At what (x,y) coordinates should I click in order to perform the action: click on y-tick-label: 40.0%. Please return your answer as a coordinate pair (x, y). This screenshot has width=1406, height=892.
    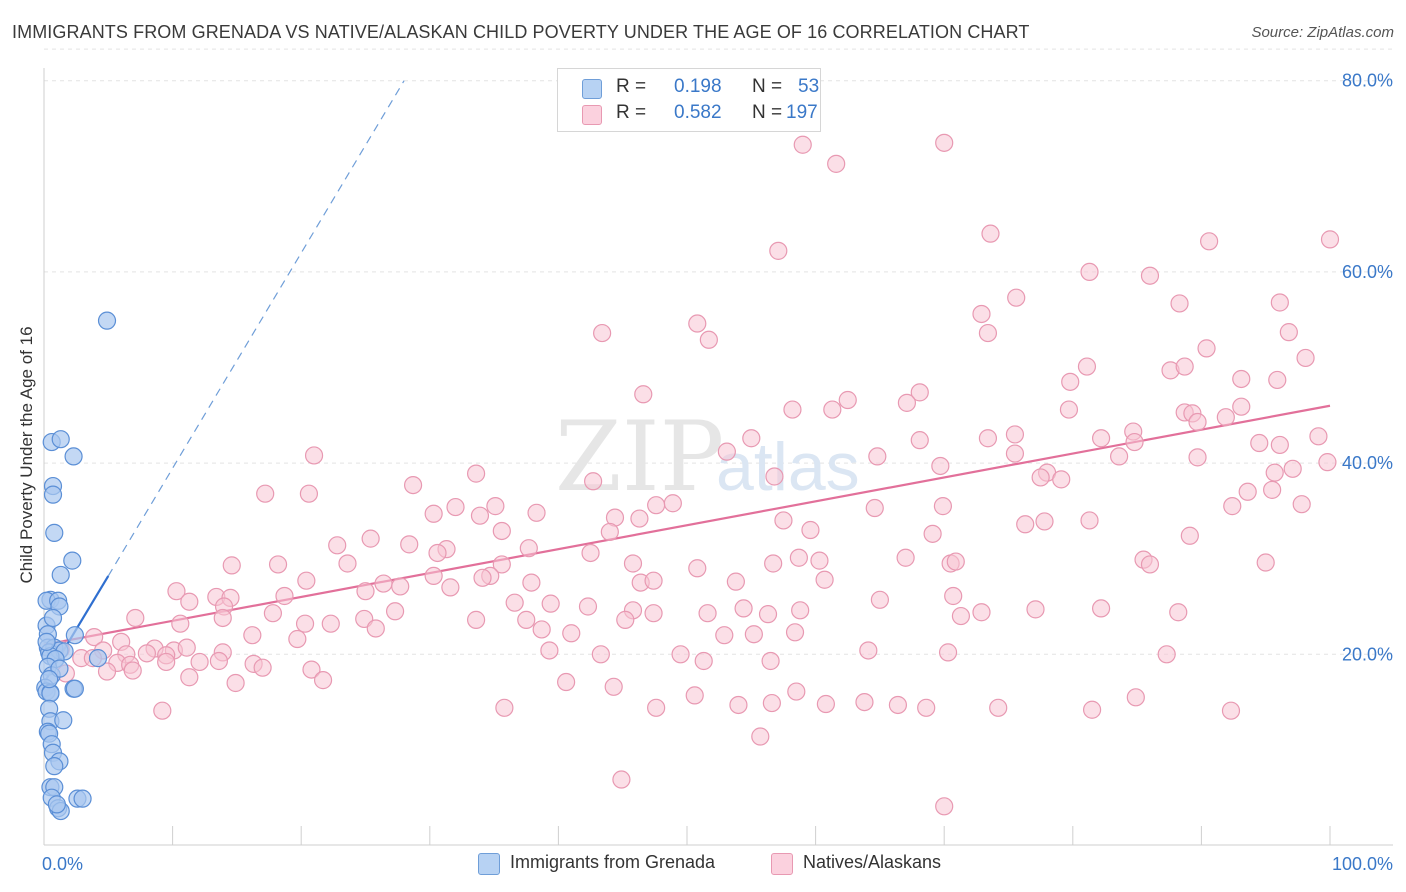
    Looking at the image, I should click on (1367, 463).